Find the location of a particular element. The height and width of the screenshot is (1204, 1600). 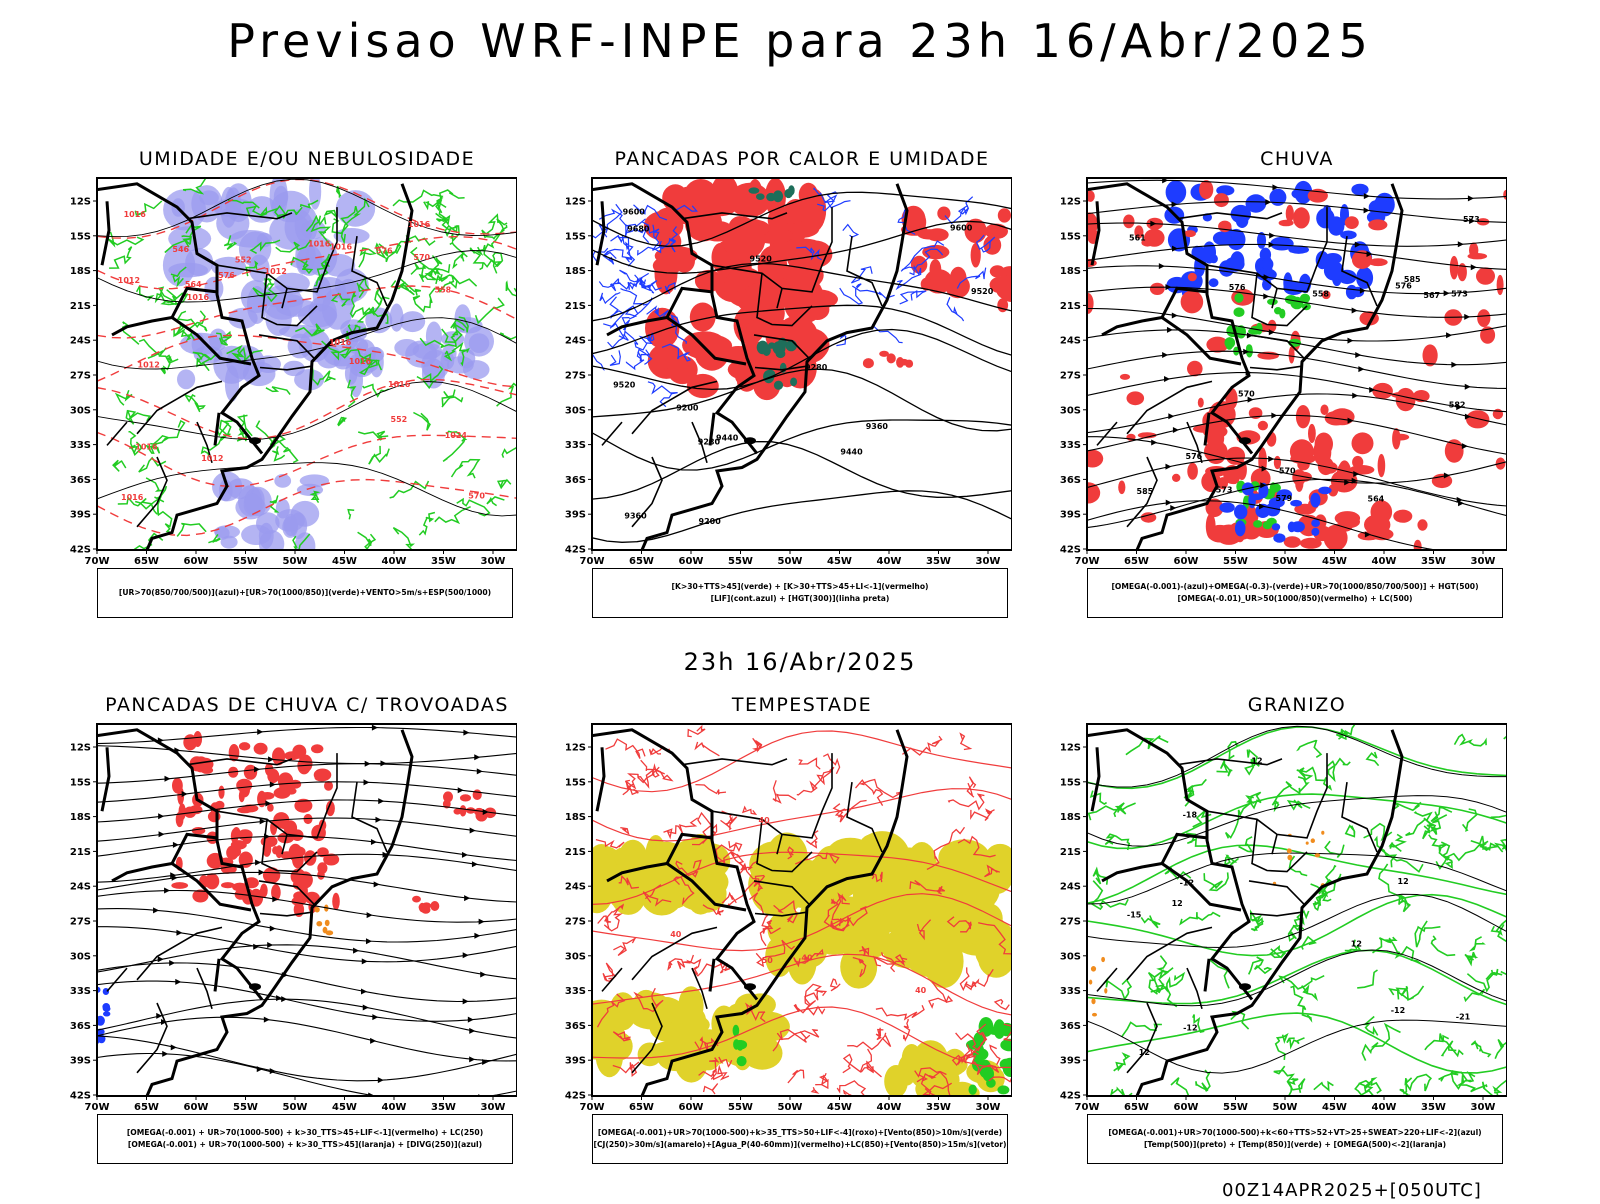

contour-label: 9680 is located at coordinates (638, 228).